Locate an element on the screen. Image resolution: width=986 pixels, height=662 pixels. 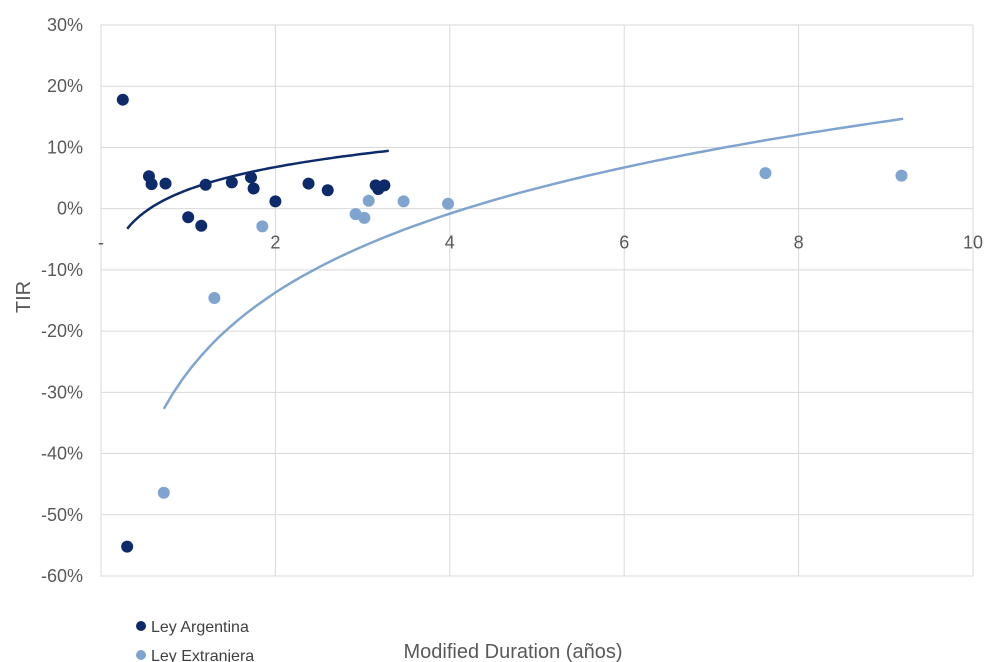
x-axis-title: Modified Duration (años) is located at coordinates (513, 651).